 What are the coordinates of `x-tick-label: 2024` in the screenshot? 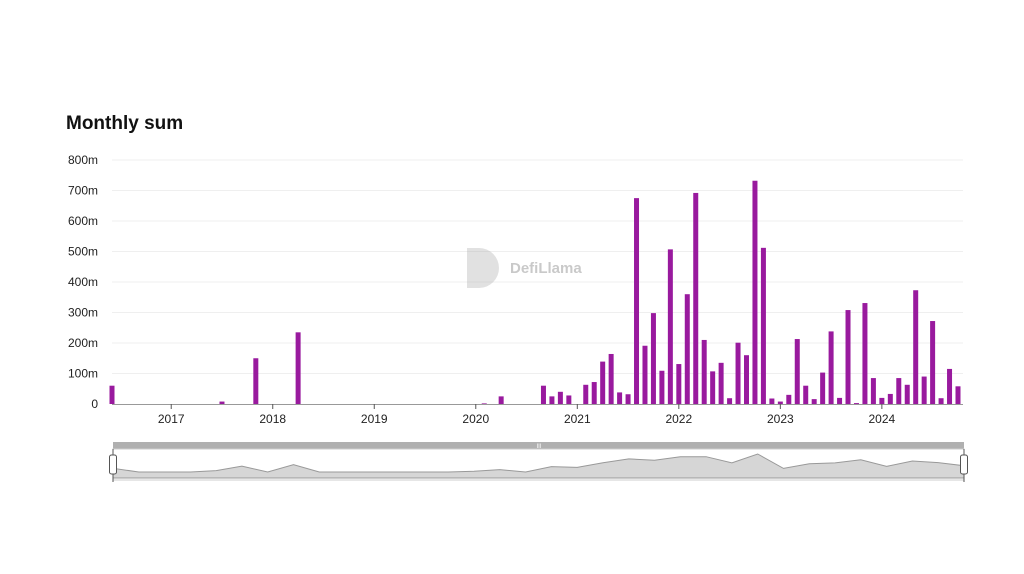 It's located at (882, 419).